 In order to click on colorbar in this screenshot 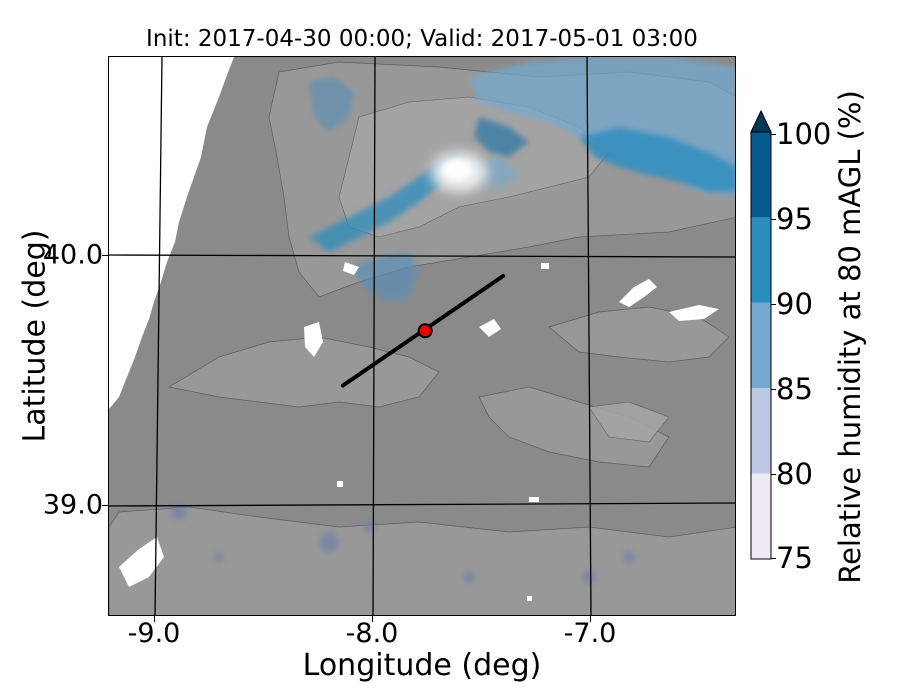, I will do `click(761, 335)`.